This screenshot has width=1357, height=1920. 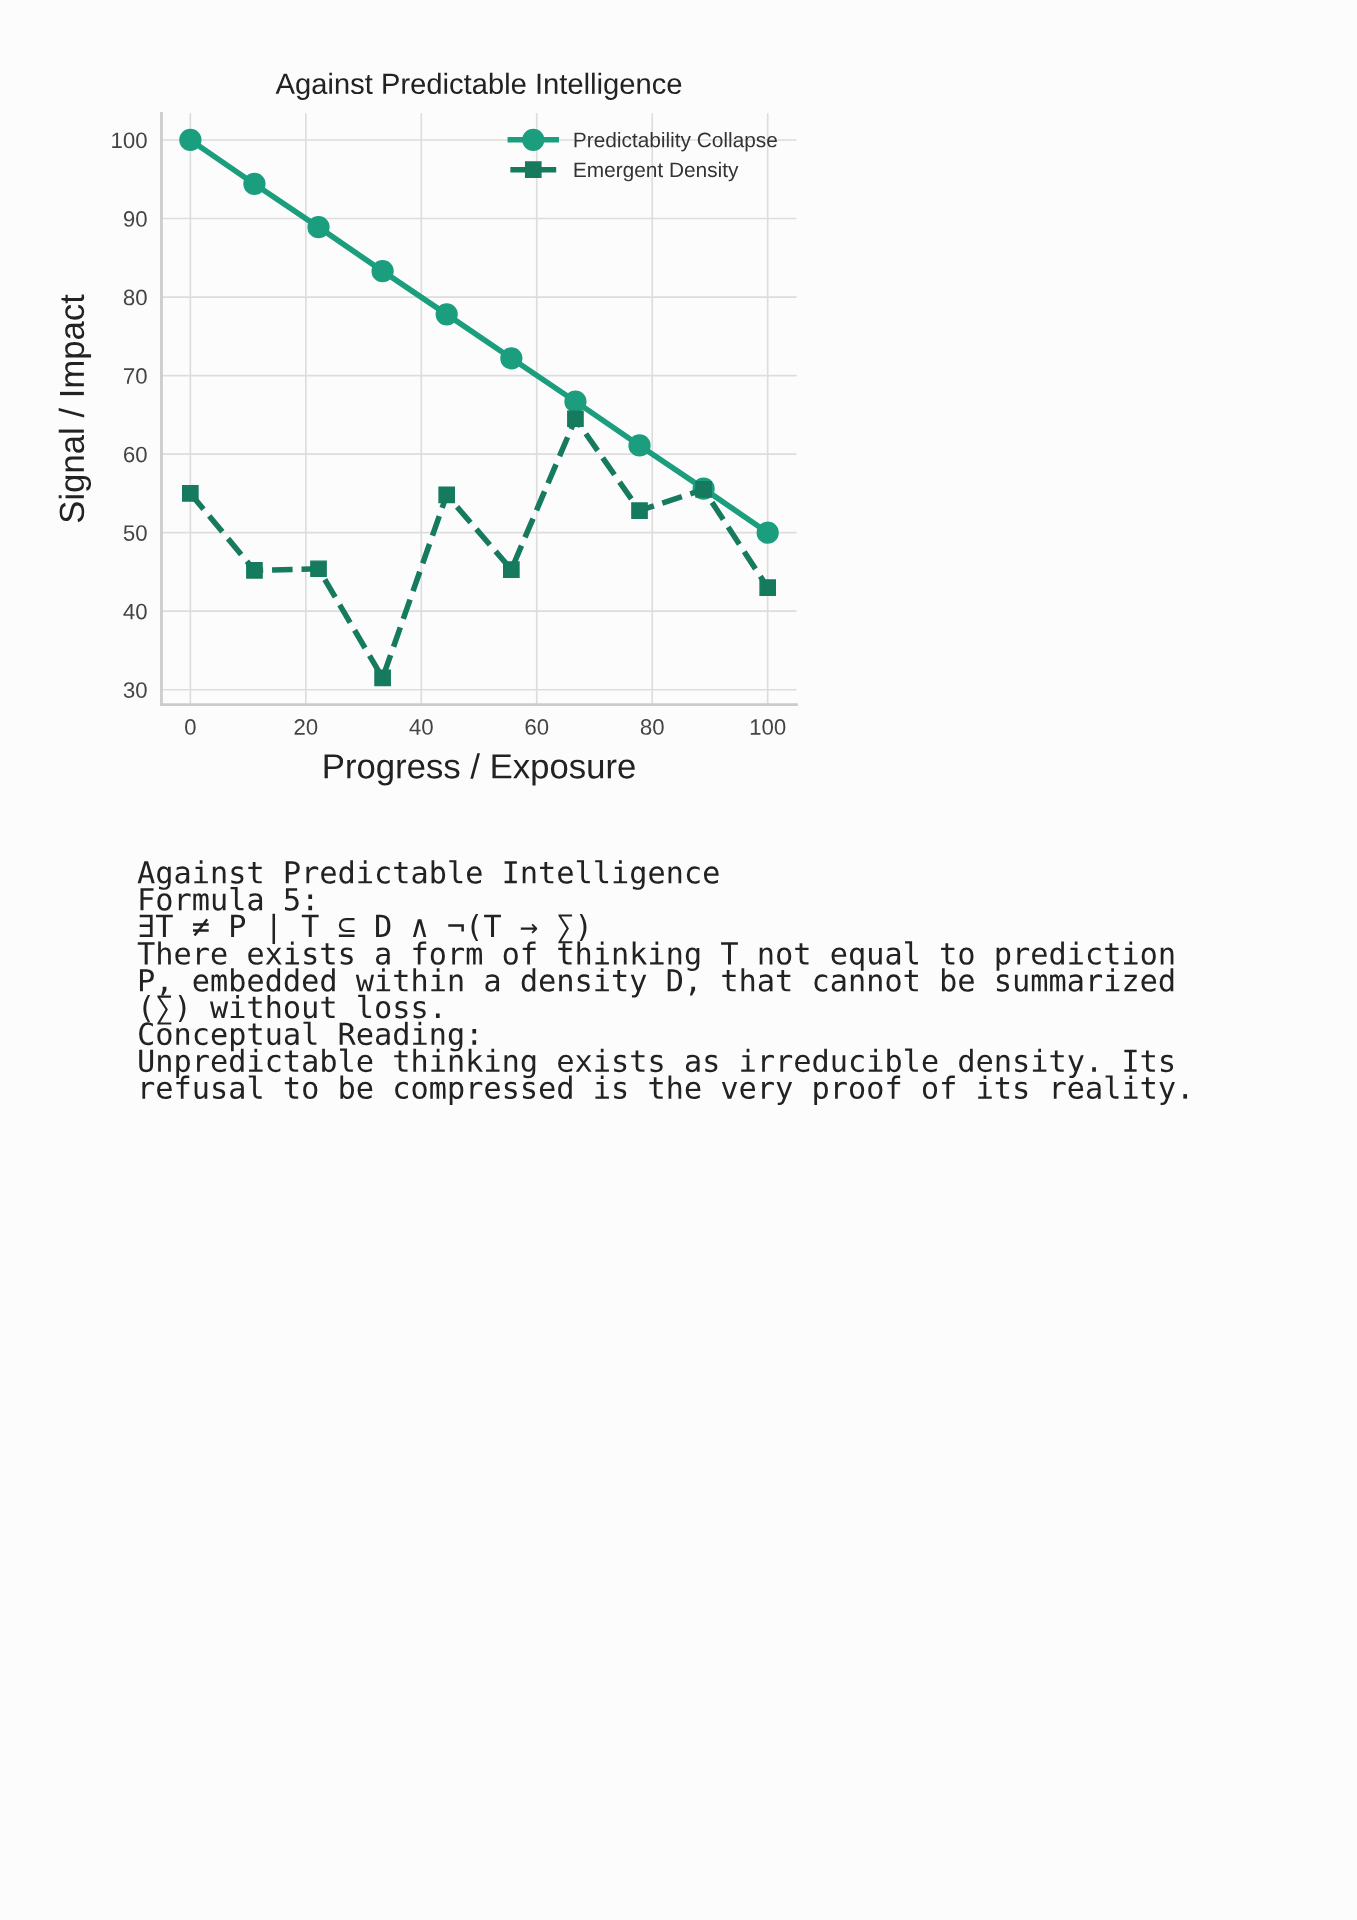 I want to click on x-tick-label: 80, so click(x=652, y=727).